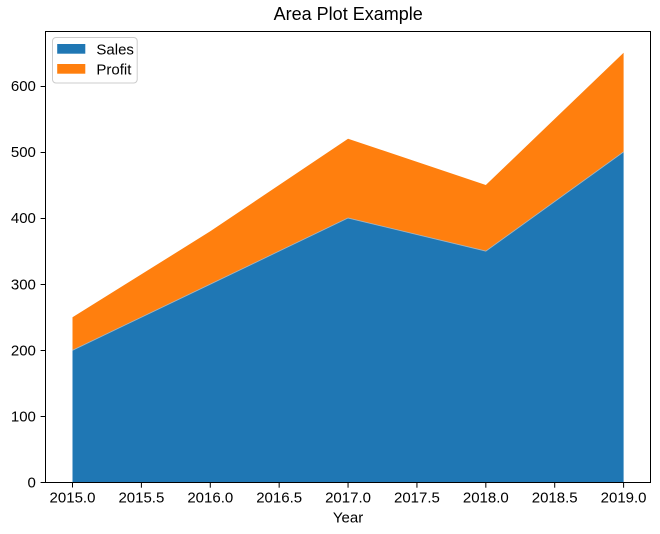  What do you see at coordinates (210, 498) in the screenshot?
I see `svg-text: 2016.0` at bounding box center [210, 498].